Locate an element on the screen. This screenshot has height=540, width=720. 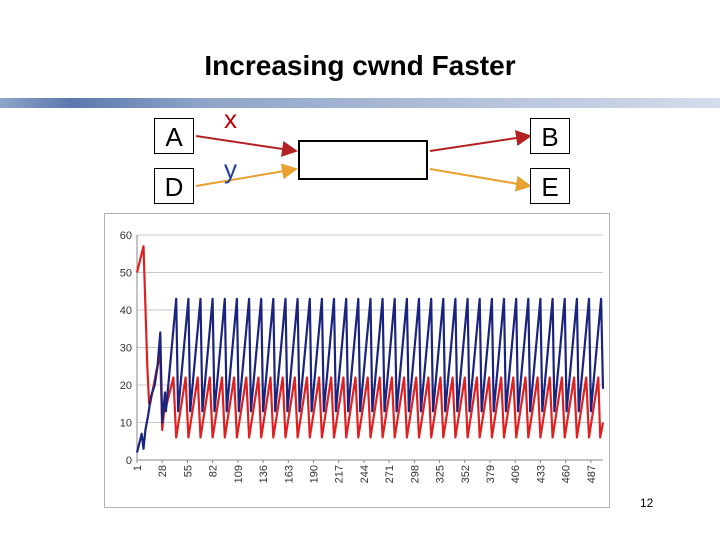
page-number: 12 is located at coordinates (647, 503).